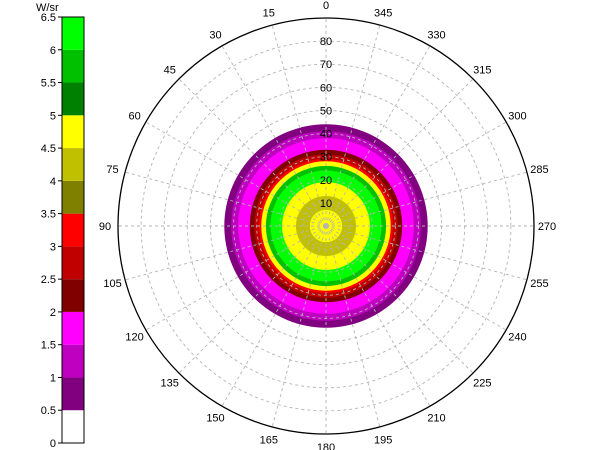 This screenshot has height=450, width=600. I want to click on colorbar-tick-label-11: 5.5, so click(48, 84).